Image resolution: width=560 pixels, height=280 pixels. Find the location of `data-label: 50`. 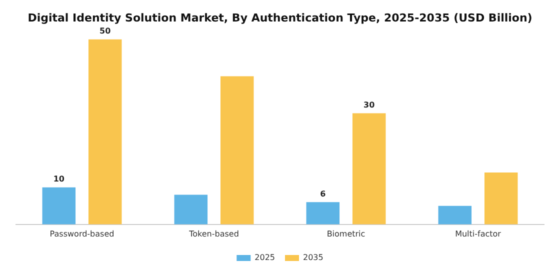

data-label: 50 is located at coordinates (106, 31).